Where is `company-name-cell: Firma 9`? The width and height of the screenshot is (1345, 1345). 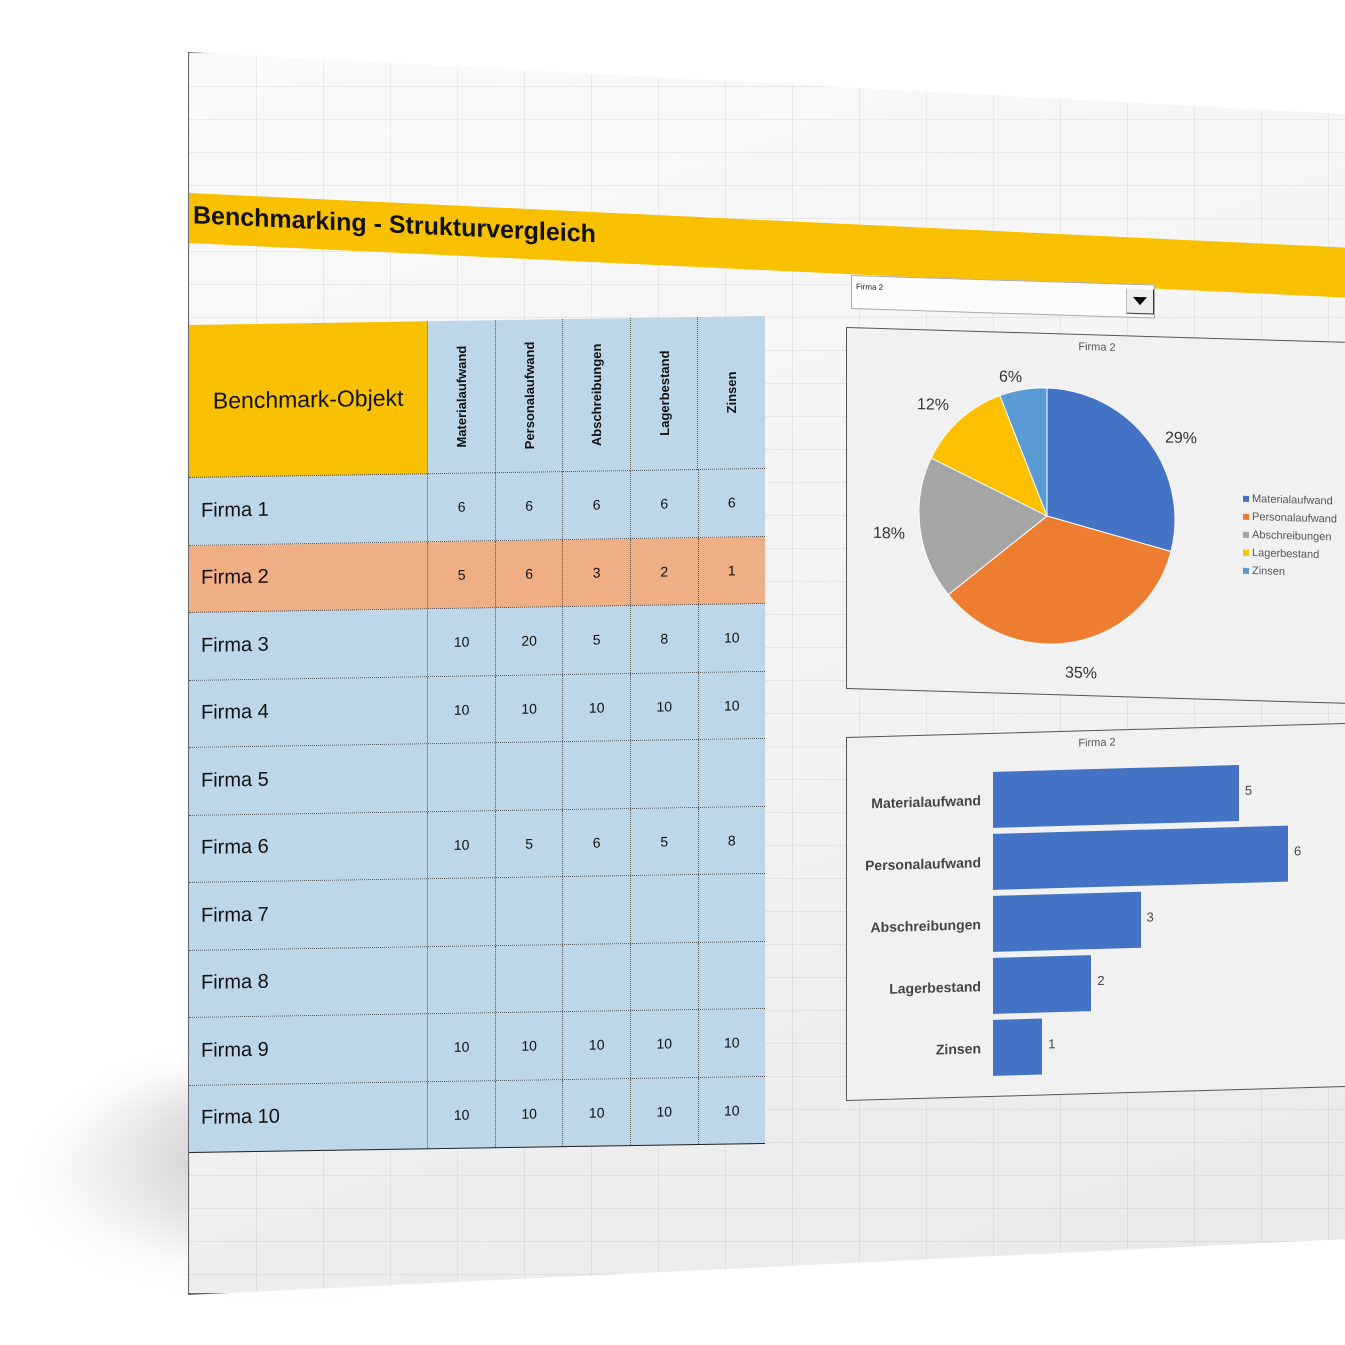
company-name-cell: Firma 9 is located at coordinates (235, 1050).